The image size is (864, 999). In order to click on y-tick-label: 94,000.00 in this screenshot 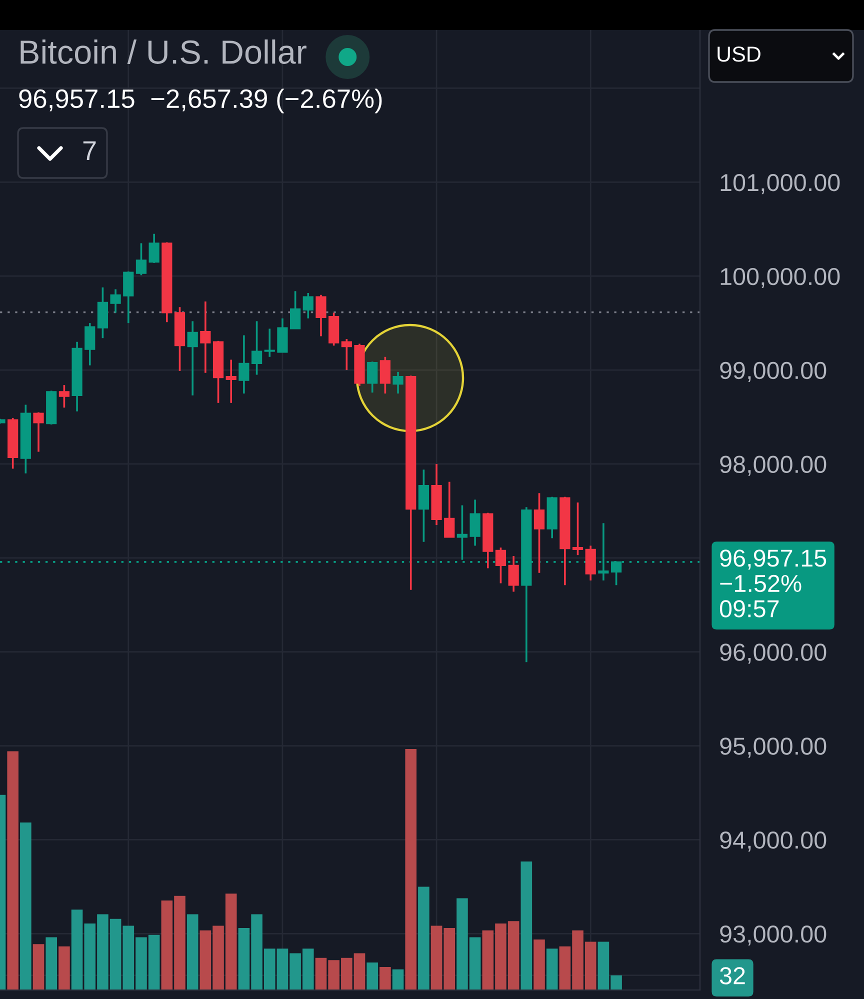, I will do `click(773, 842)`.